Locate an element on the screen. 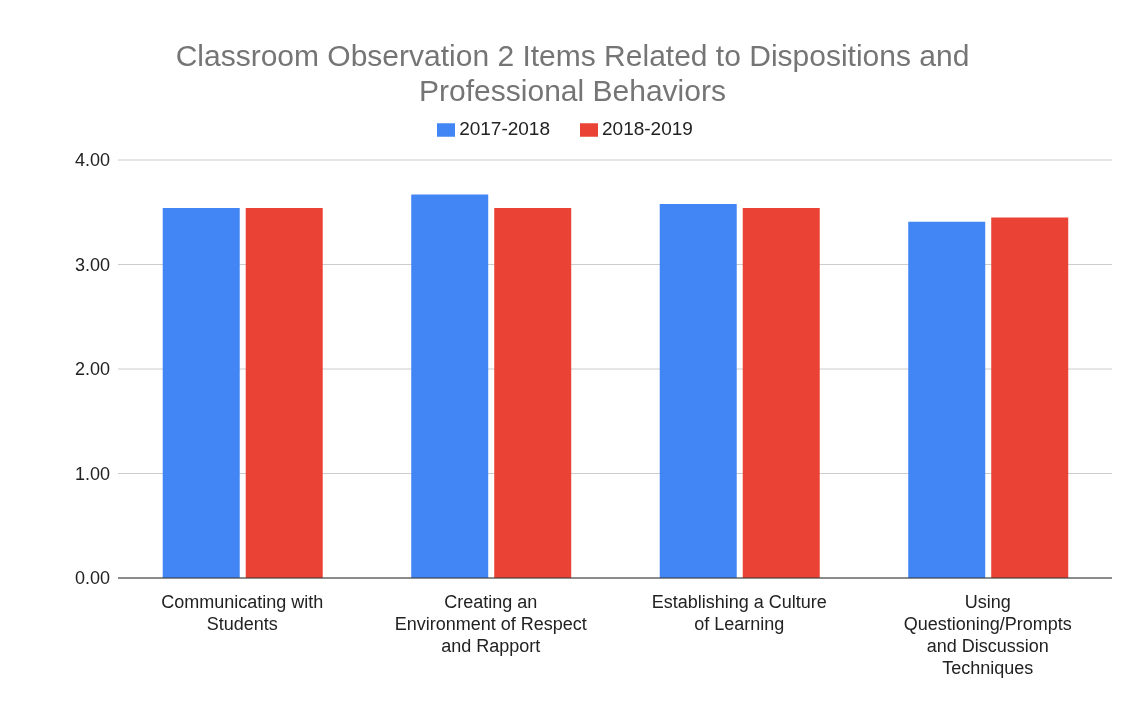 This screenshot has width=1145, height=706. chart-title: Classroom Observation 2 Items Related to Dispositions and Professional Behaviors is located at coordinates (572, 73).